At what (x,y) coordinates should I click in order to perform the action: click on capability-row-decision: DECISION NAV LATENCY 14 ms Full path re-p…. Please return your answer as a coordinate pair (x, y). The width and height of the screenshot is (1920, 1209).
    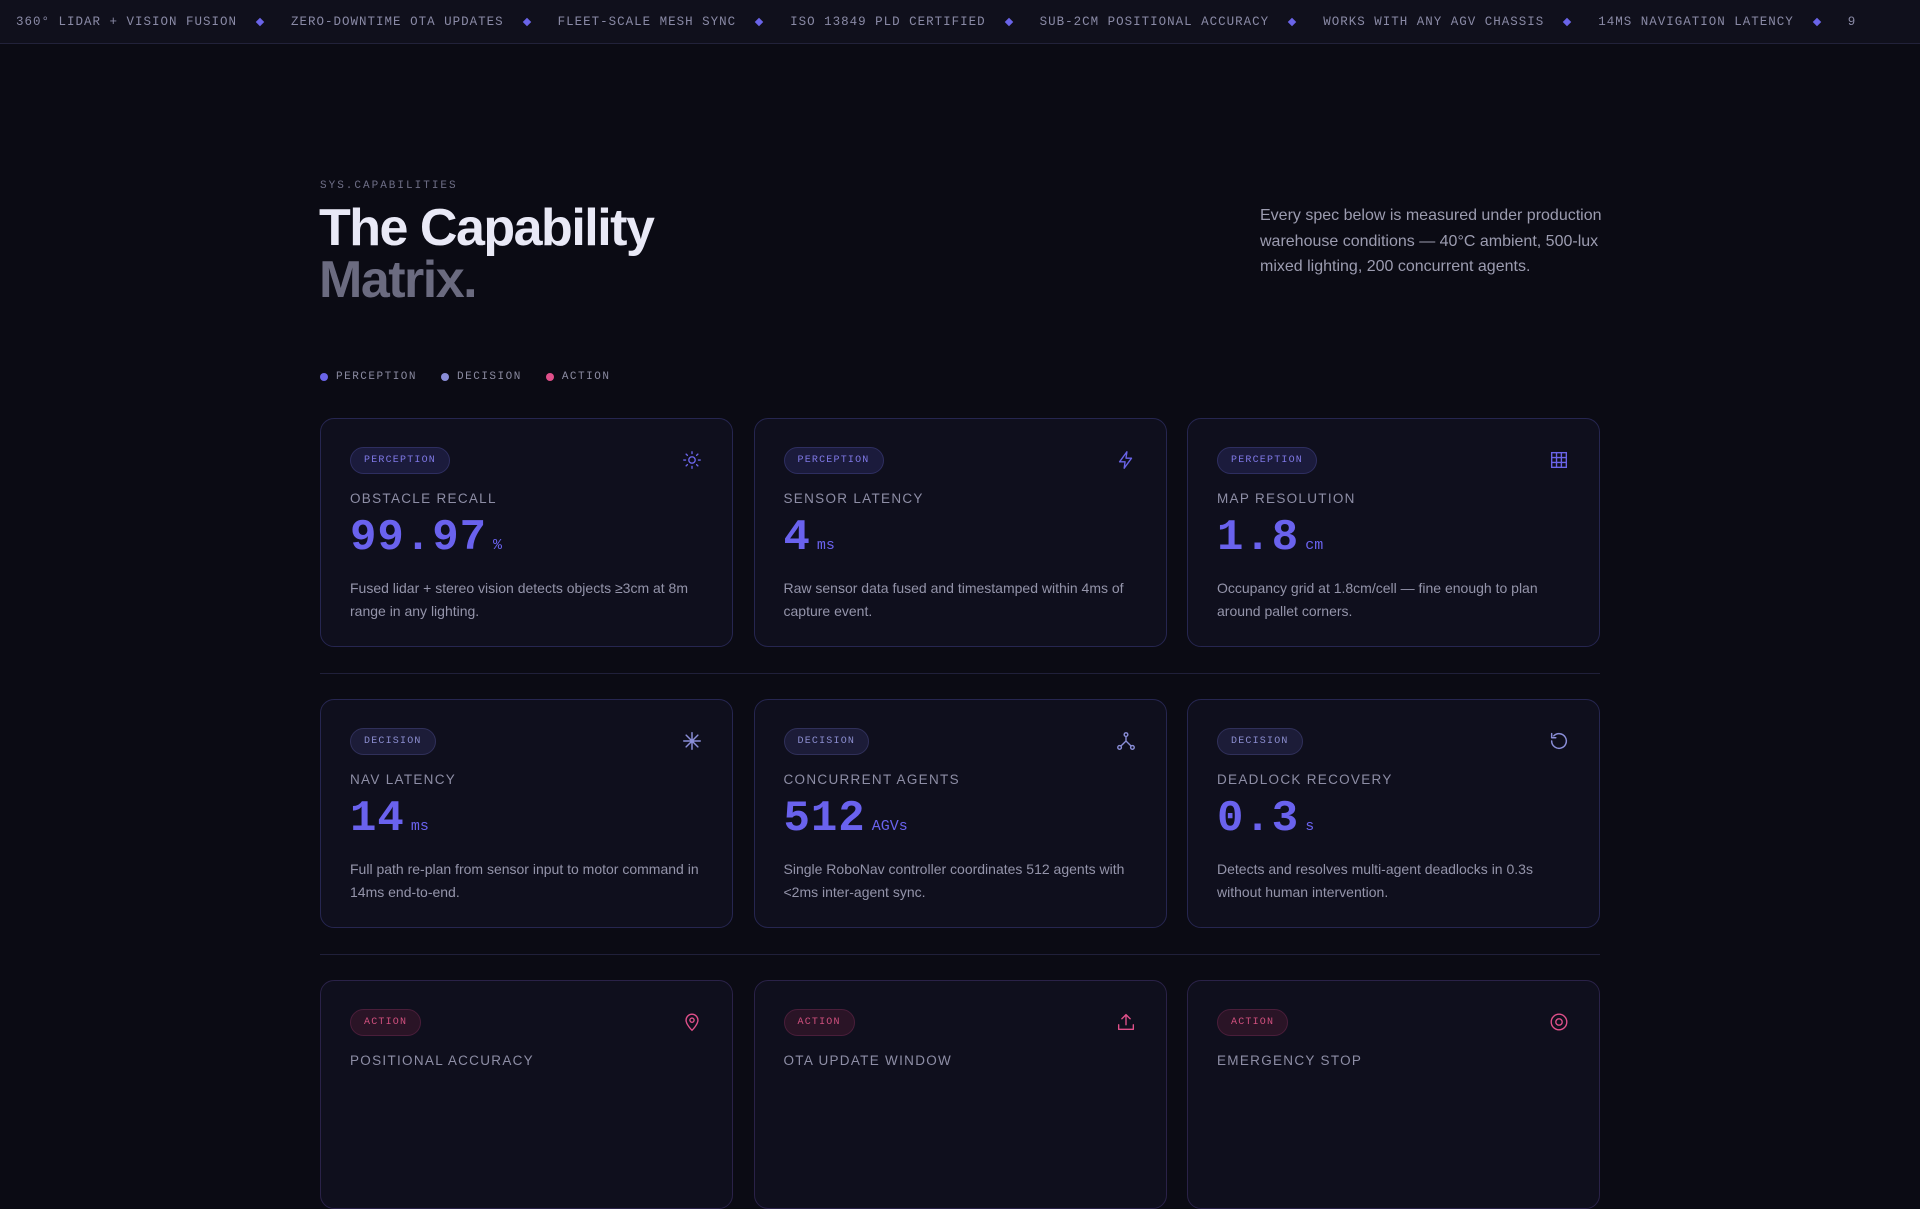
    Looking at the image, I should click on (960, 813).